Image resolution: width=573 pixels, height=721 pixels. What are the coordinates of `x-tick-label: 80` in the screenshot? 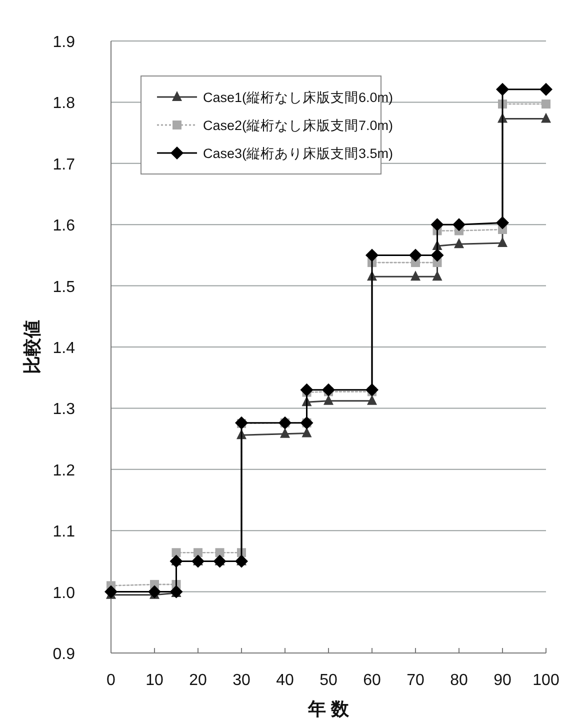 It's located at (459, 680).